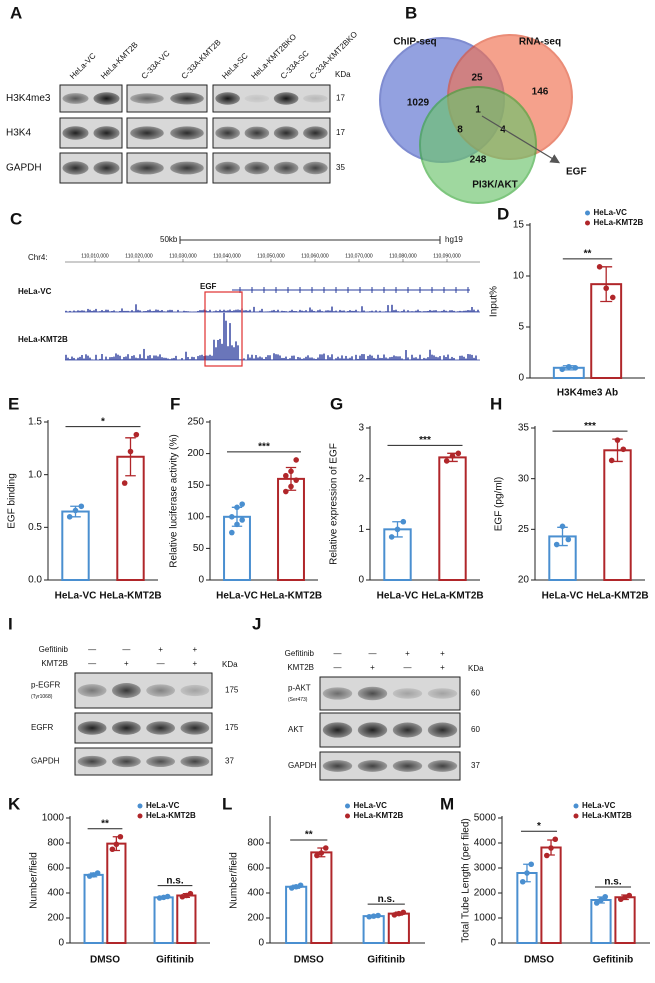 The image size is (655, 983). I want to click on track-name: HeLa-KMT2B, so click(43, 339).